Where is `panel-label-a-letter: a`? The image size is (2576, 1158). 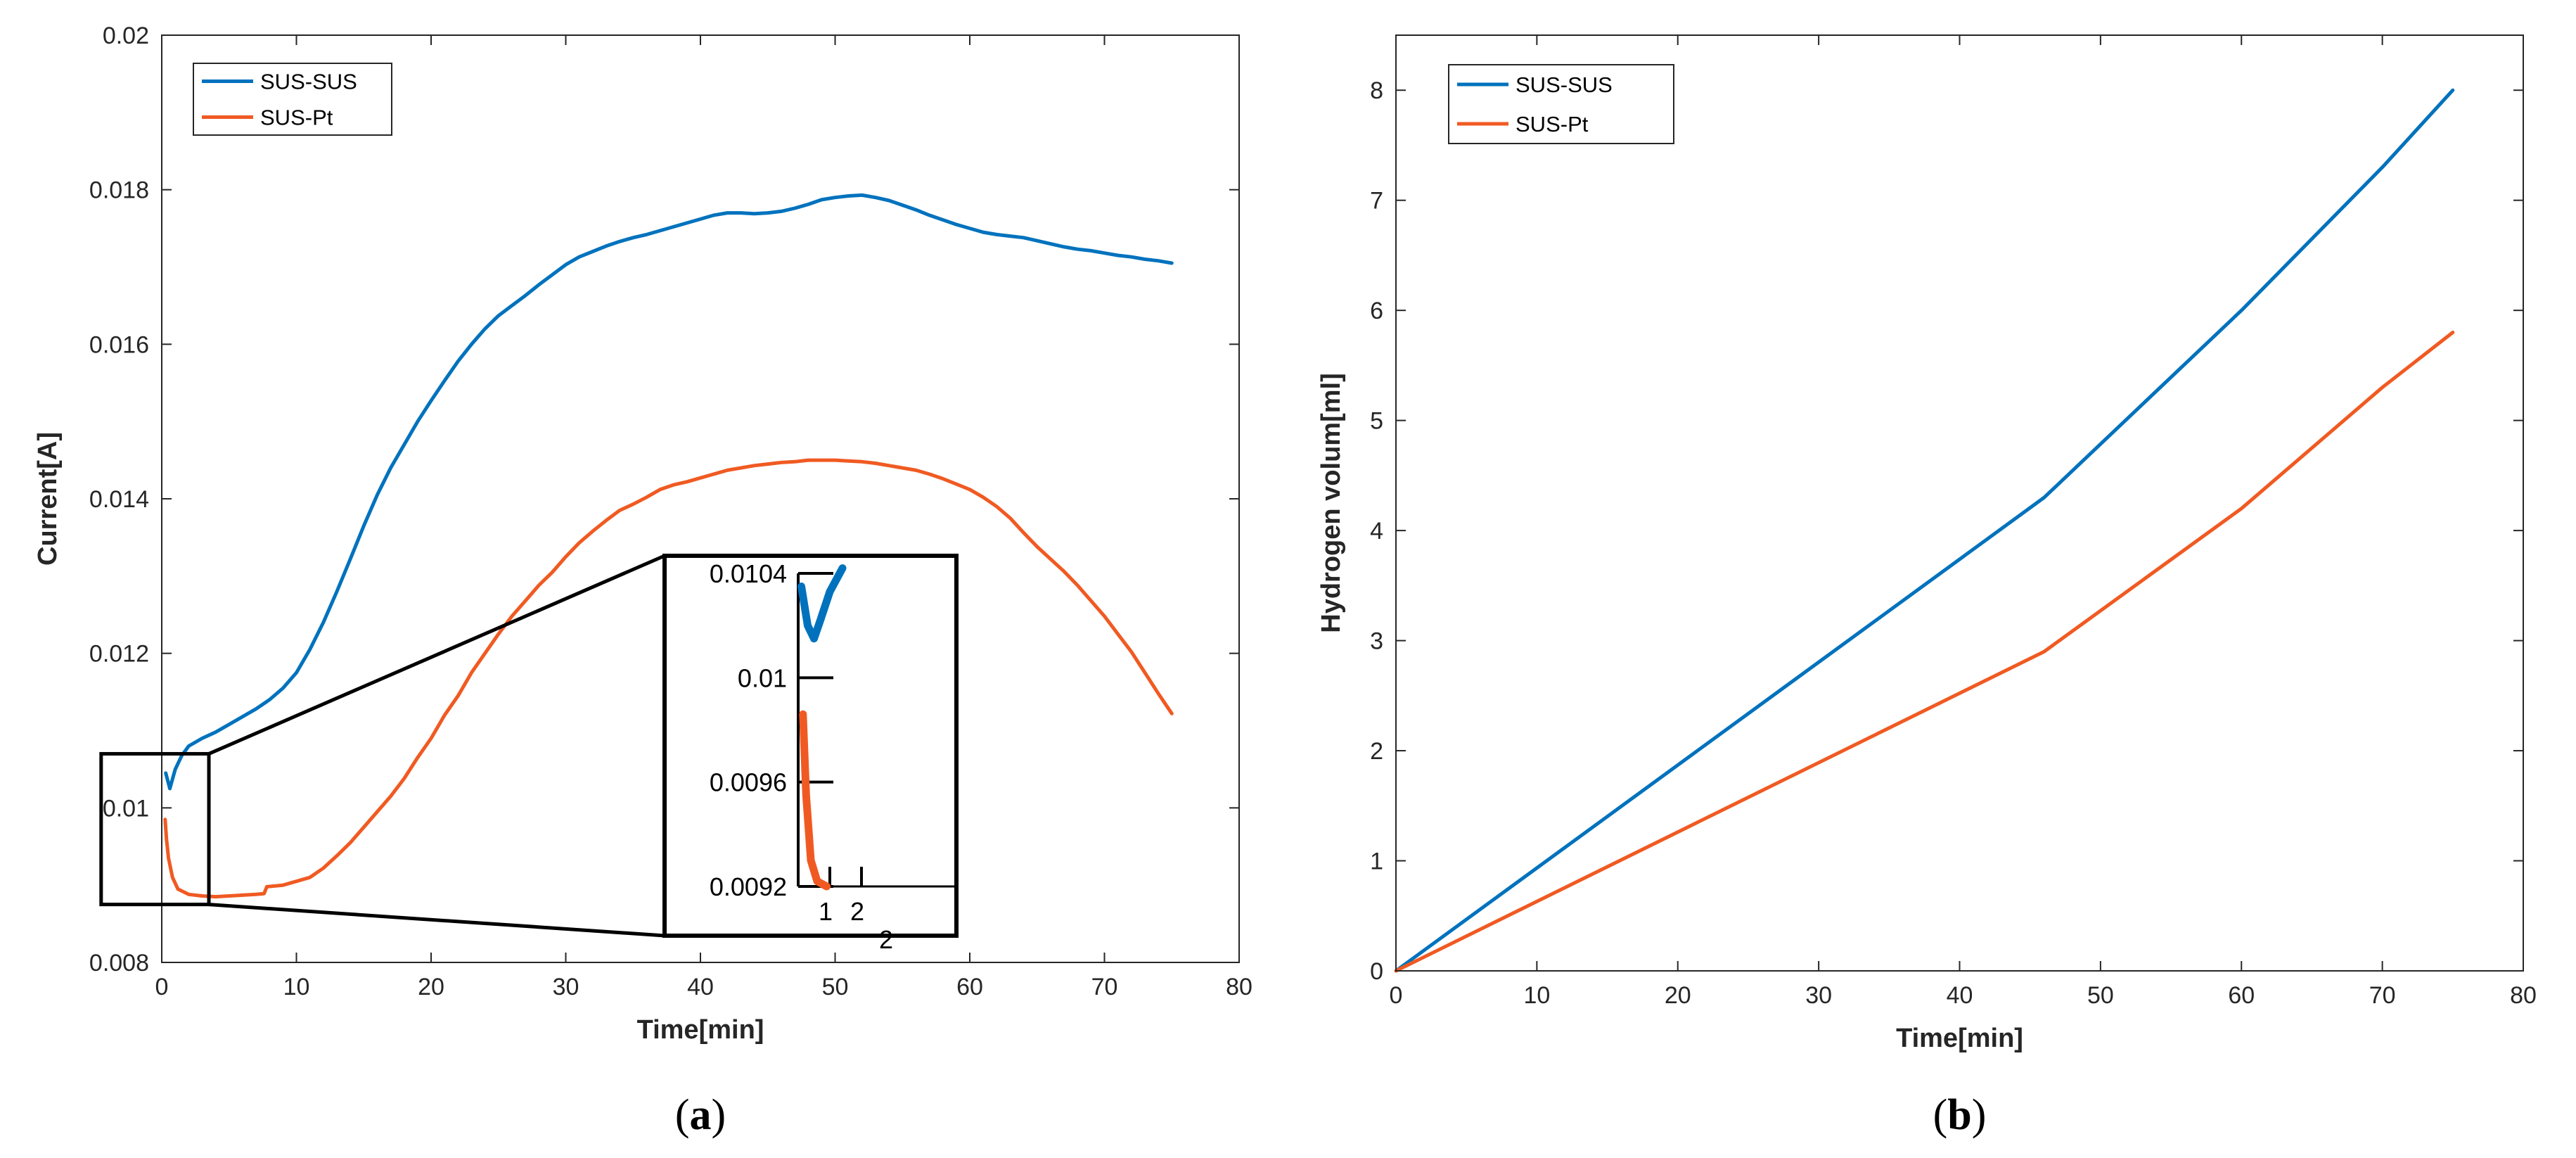
panel-label-a-letter: a is located at coordinates (701, 1115).